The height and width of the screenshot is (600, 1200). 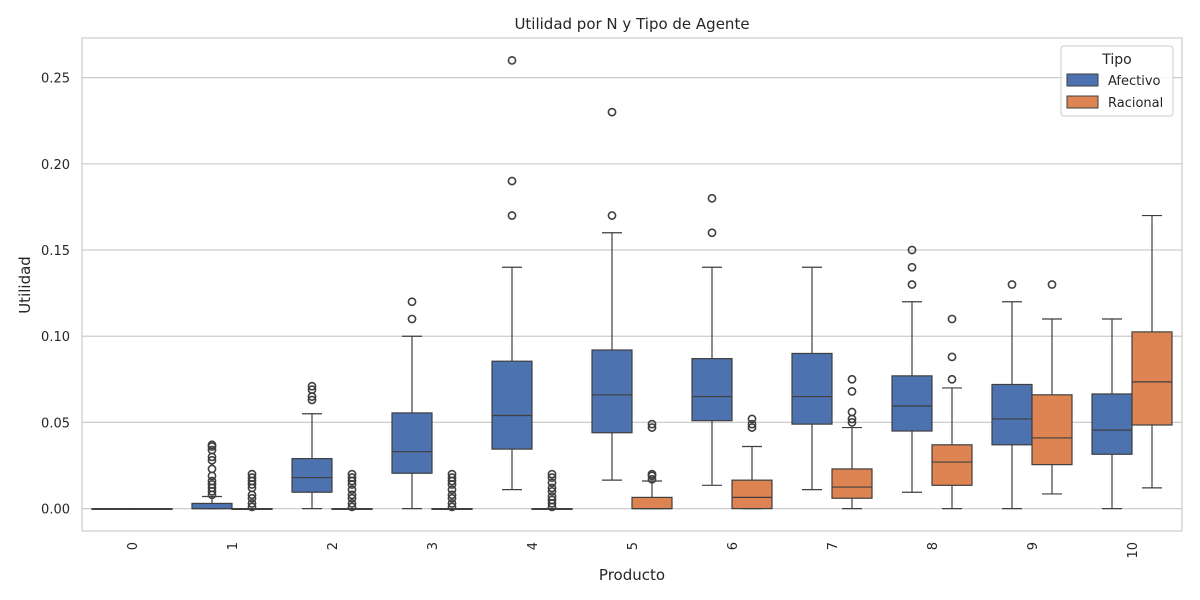 I want to click on y-tick-label: 0.15, so click(x=55, y=251).